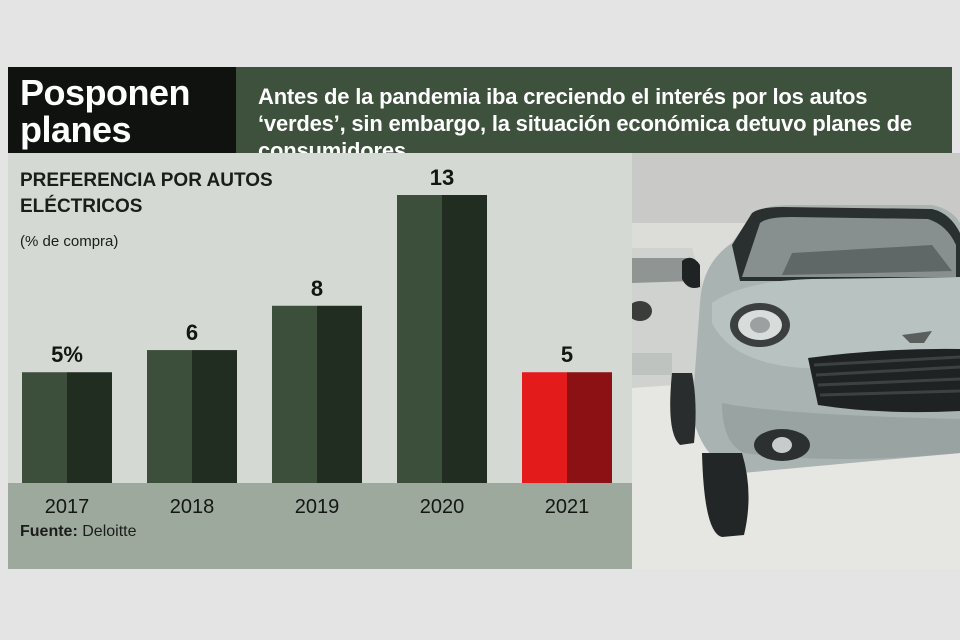 The width and height of the screenshot is (960, 640). What do you see at coordinates (192, 507) in the screenshot?
I see `x-tick-2018: 2018` at bounding box center [192, 507].